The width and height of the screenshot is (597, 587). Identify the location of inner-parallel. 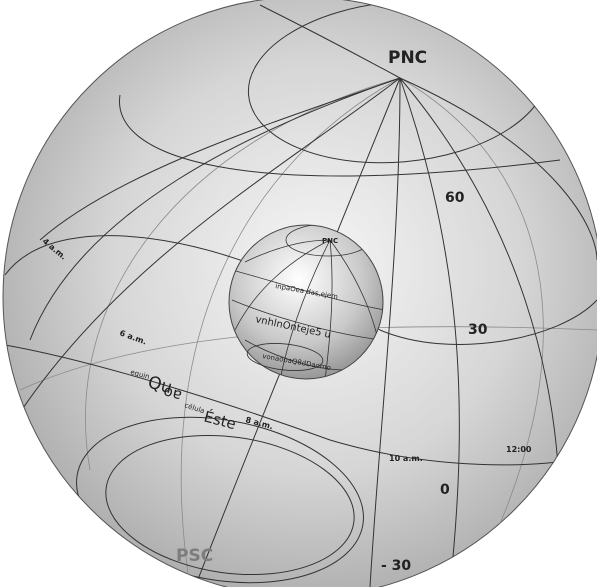
(307, 290).